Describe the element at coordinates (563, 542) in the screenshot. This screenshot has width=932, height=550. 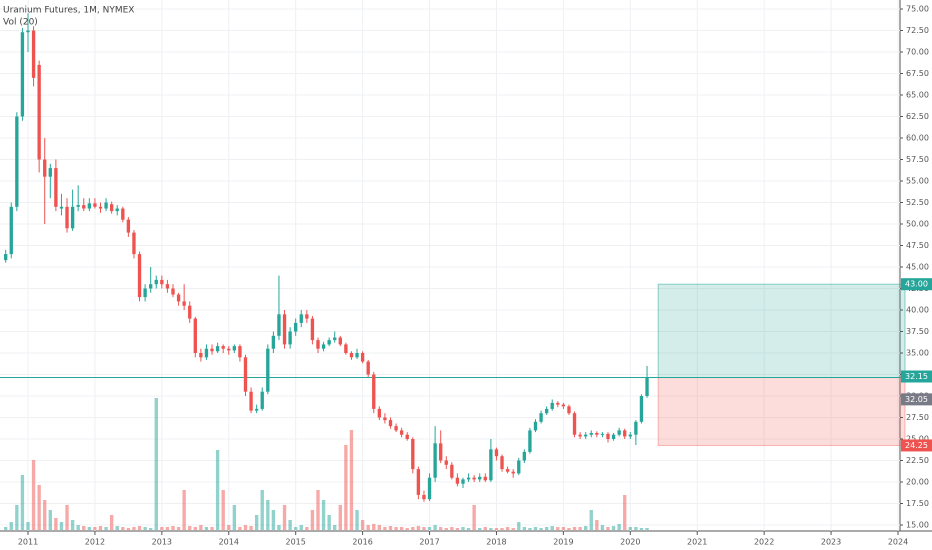
I see `x-tick-label: 2019` at that location.